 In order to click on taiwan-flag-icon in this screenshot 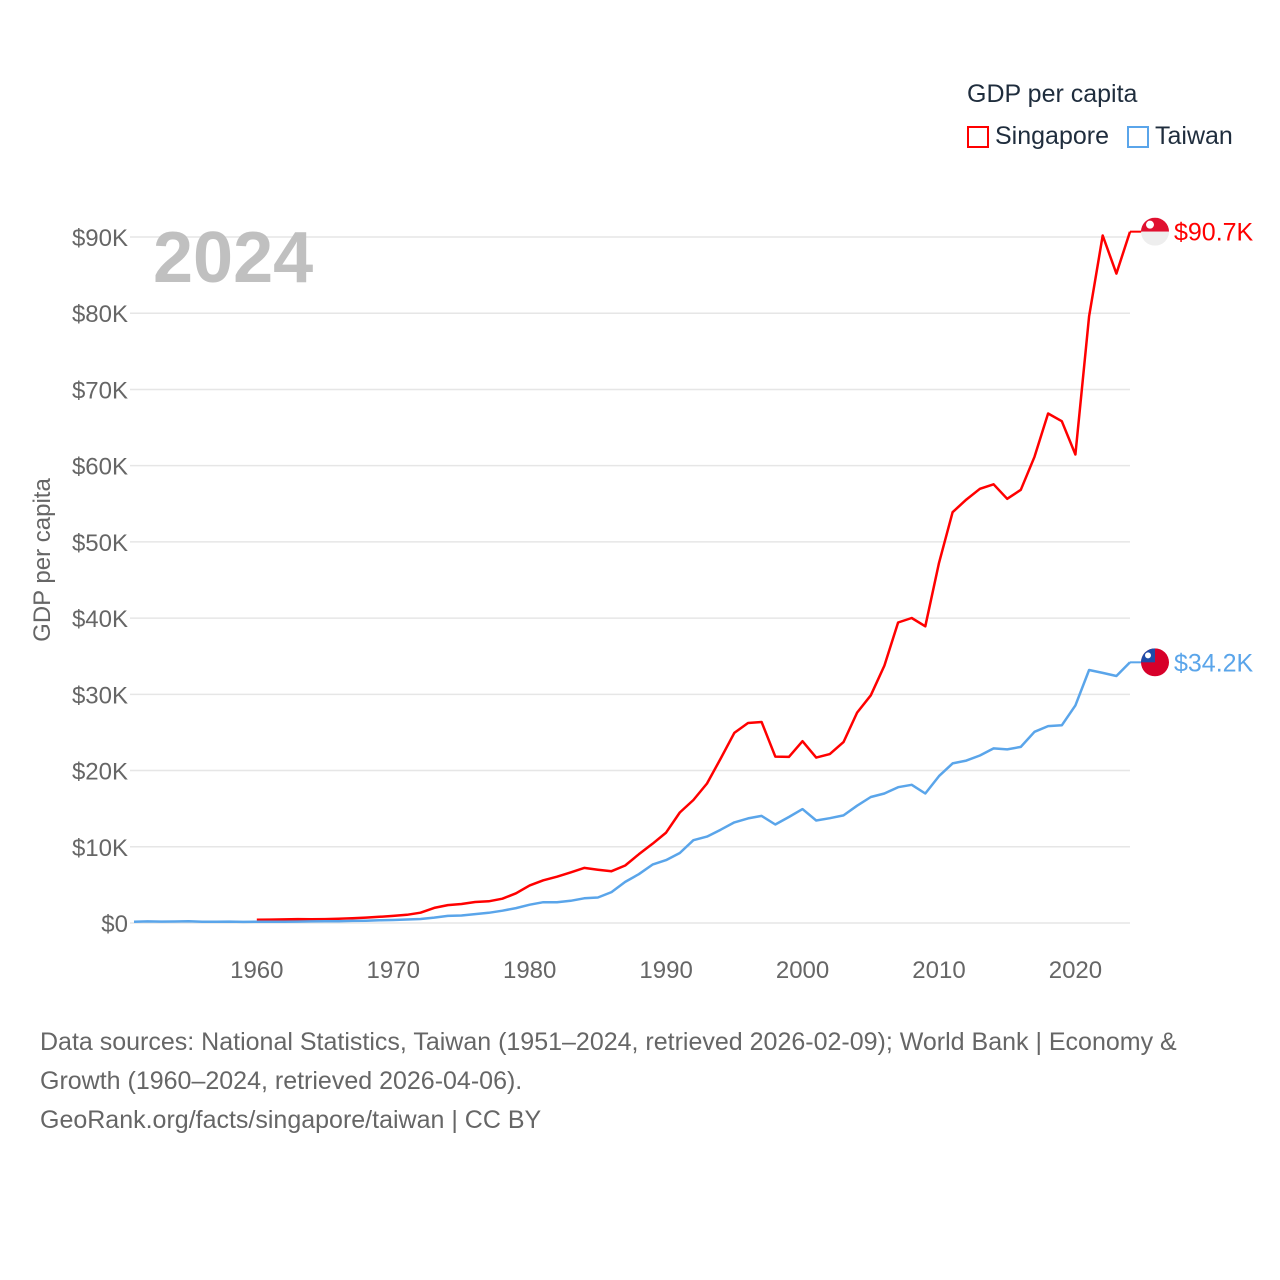, I will do `click(1155, 662)`.